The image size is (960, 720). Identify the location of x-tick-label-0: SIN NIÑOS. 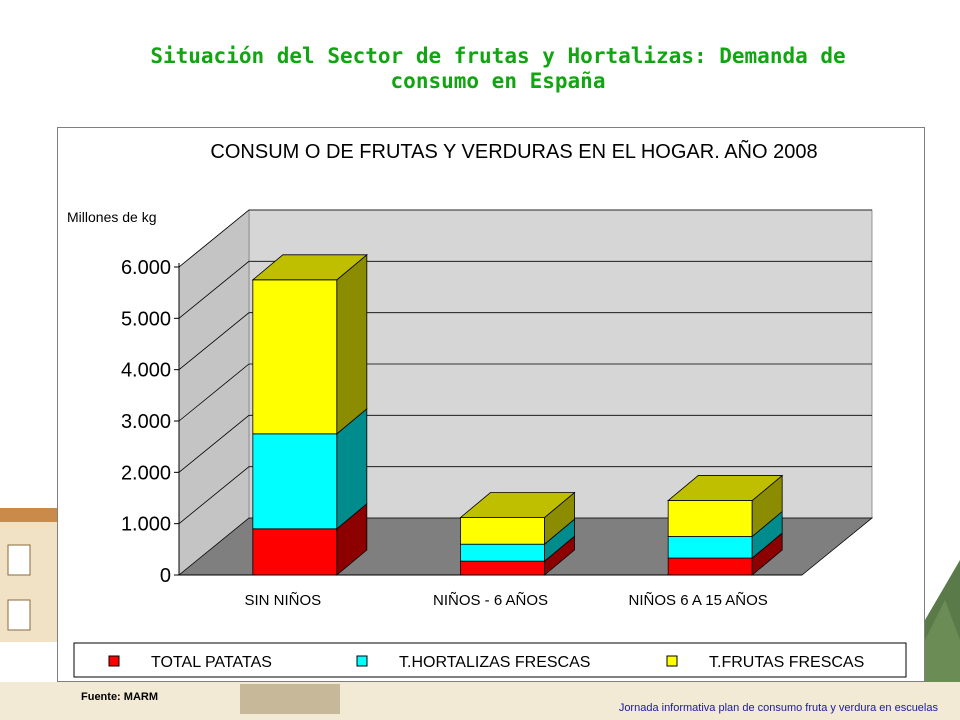
(282, 600).